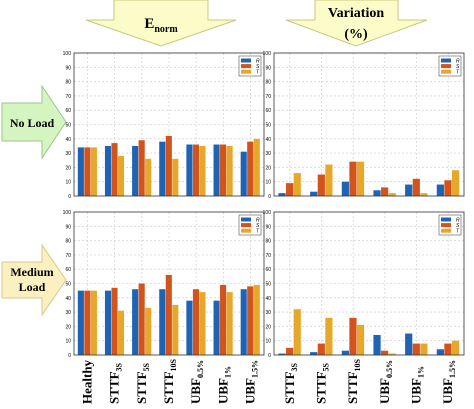  Describe the element at coordinates (115, 383) in the screenshot. I see `x-tick-label: STTF3S` at that location.